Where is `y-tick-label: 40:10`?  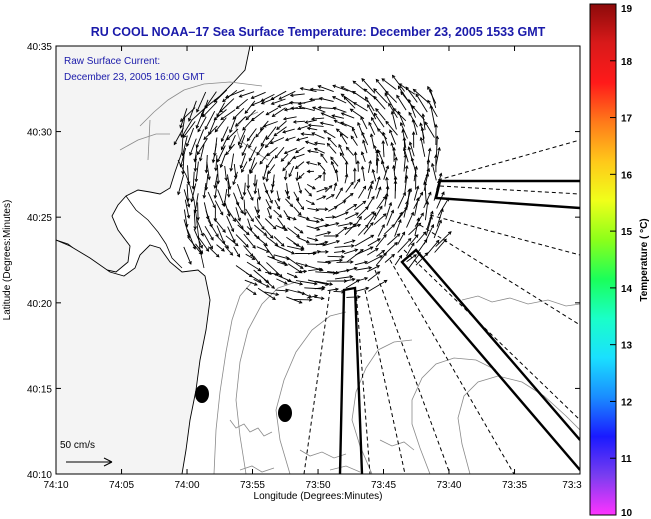
y-tick-label: 40:10 is located at coordinates (39, 475).